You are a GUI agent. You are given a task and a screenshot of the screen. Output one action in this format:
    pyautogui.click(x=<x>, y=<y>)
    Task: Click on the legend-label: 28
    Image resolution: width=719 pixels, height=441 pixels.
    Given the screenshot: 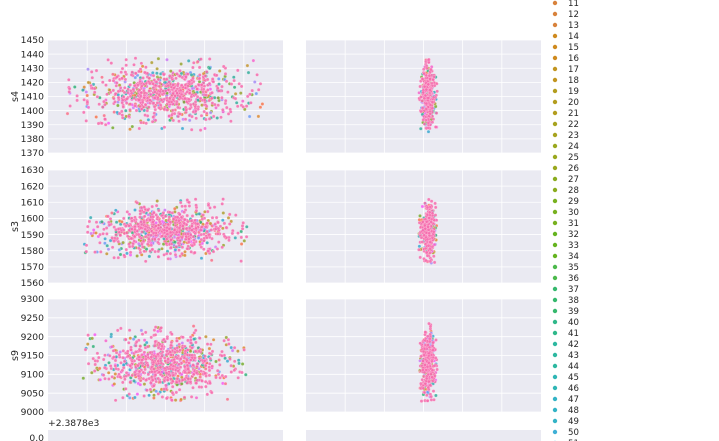 What is the action you would take?
    pyautogui.click(x=573, y=191)
    